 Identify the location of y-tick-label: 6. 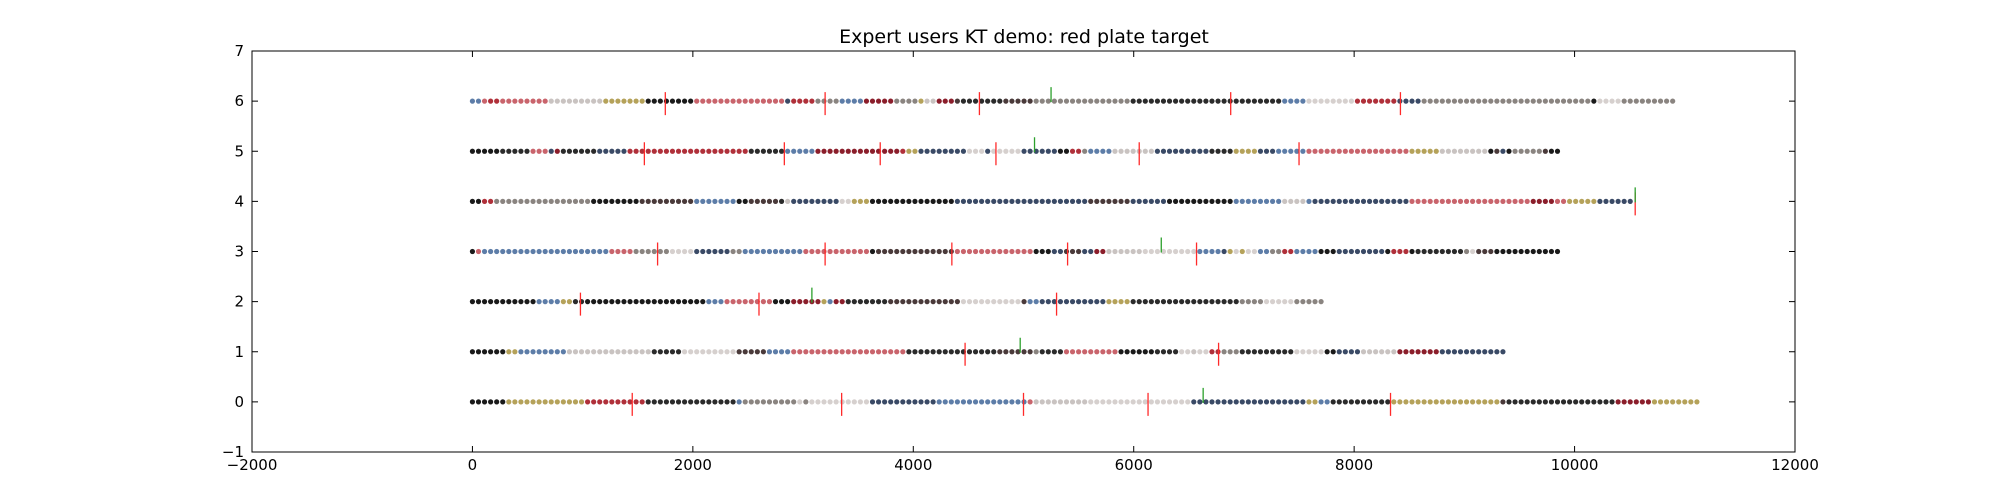
(239, 101).